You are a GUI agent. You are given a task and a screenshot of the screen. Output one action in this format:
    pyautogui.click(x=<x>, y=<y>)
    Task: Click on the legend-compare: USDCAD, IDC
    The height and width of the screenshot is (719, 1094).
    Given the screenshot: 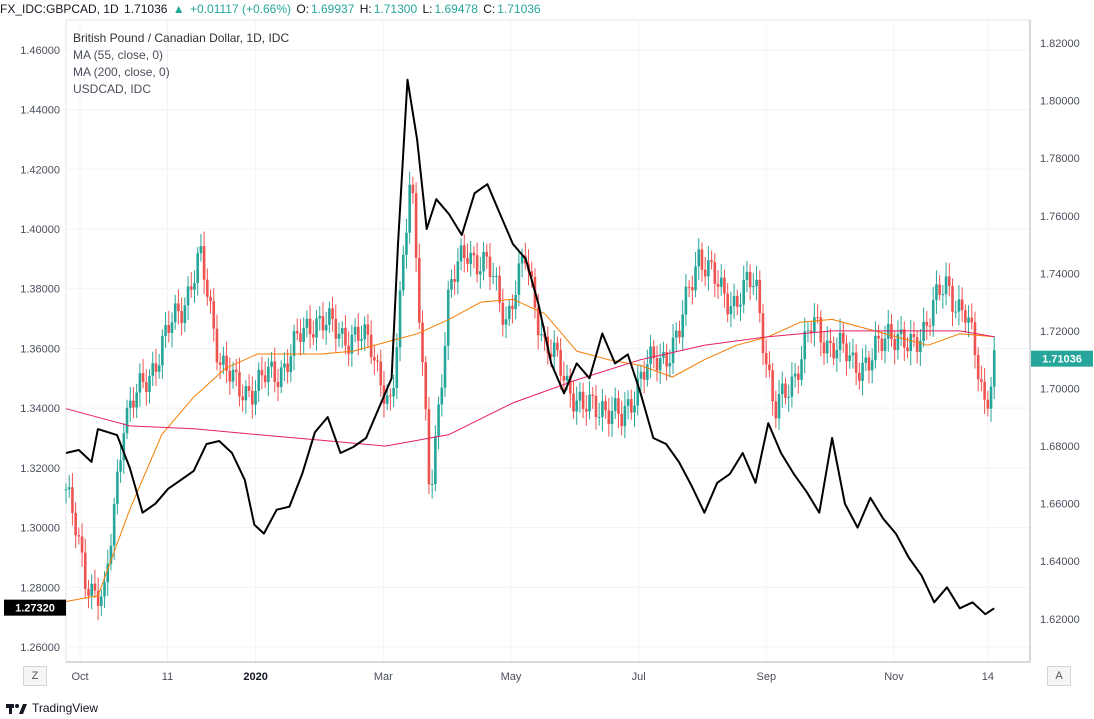 What is the action you would take?
    pyautogui.click(x=112, y=89)
    